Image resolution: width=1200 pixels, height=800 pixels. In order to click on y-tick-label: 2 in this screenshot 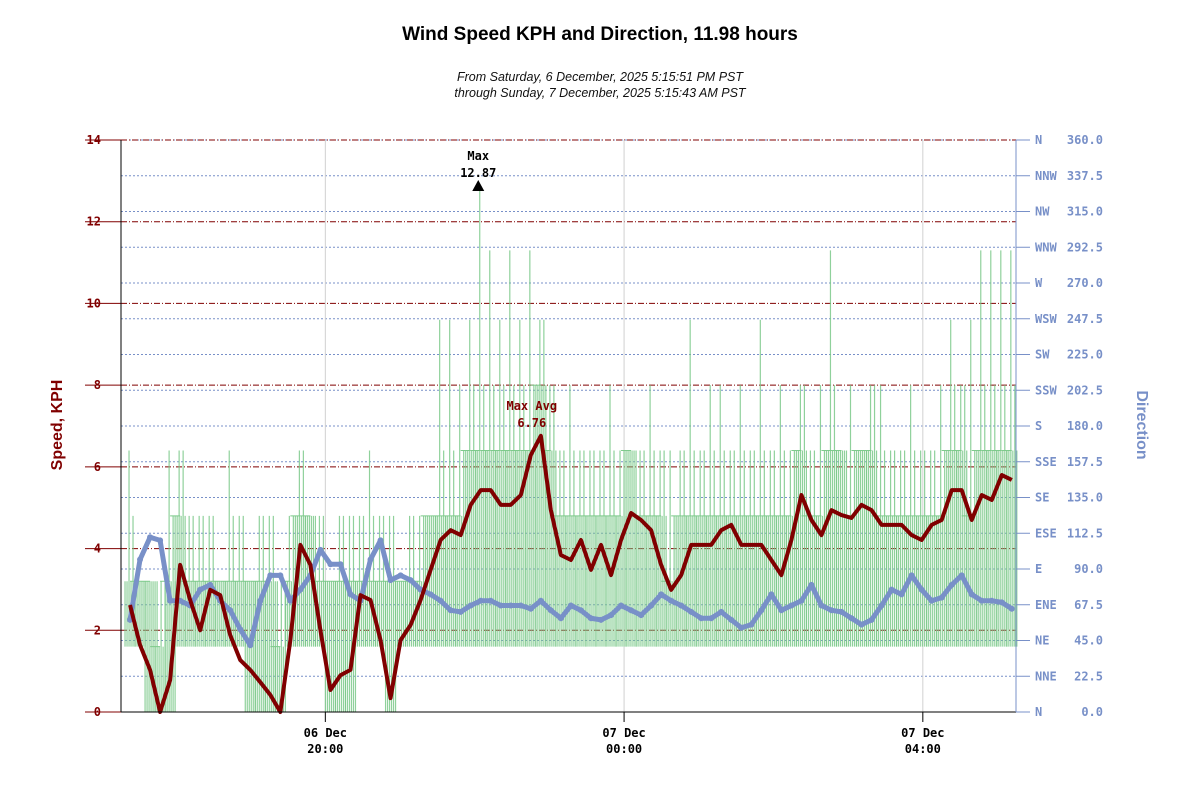, I will do `click(97, 630)`.